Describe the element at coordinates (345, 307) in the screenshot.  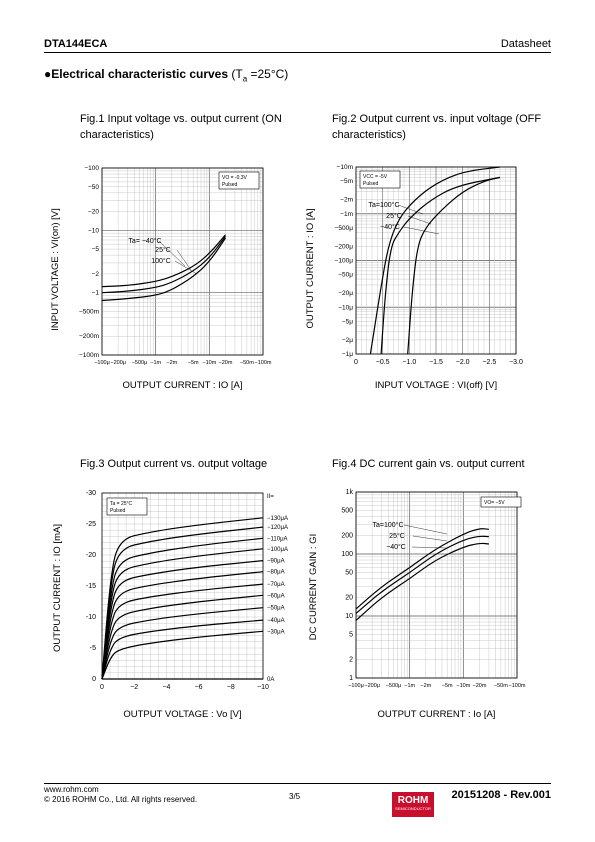
I see `y-tick-label: −10μ` at that location.